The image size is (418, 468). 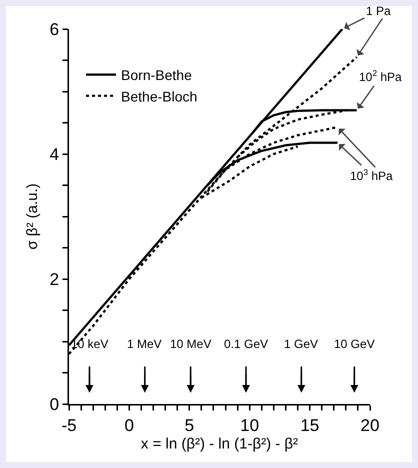 What do you see at coordinates (250, 425) in the screenshot?
I see `x-tick-label: 10` at bounding box center [250, 425].